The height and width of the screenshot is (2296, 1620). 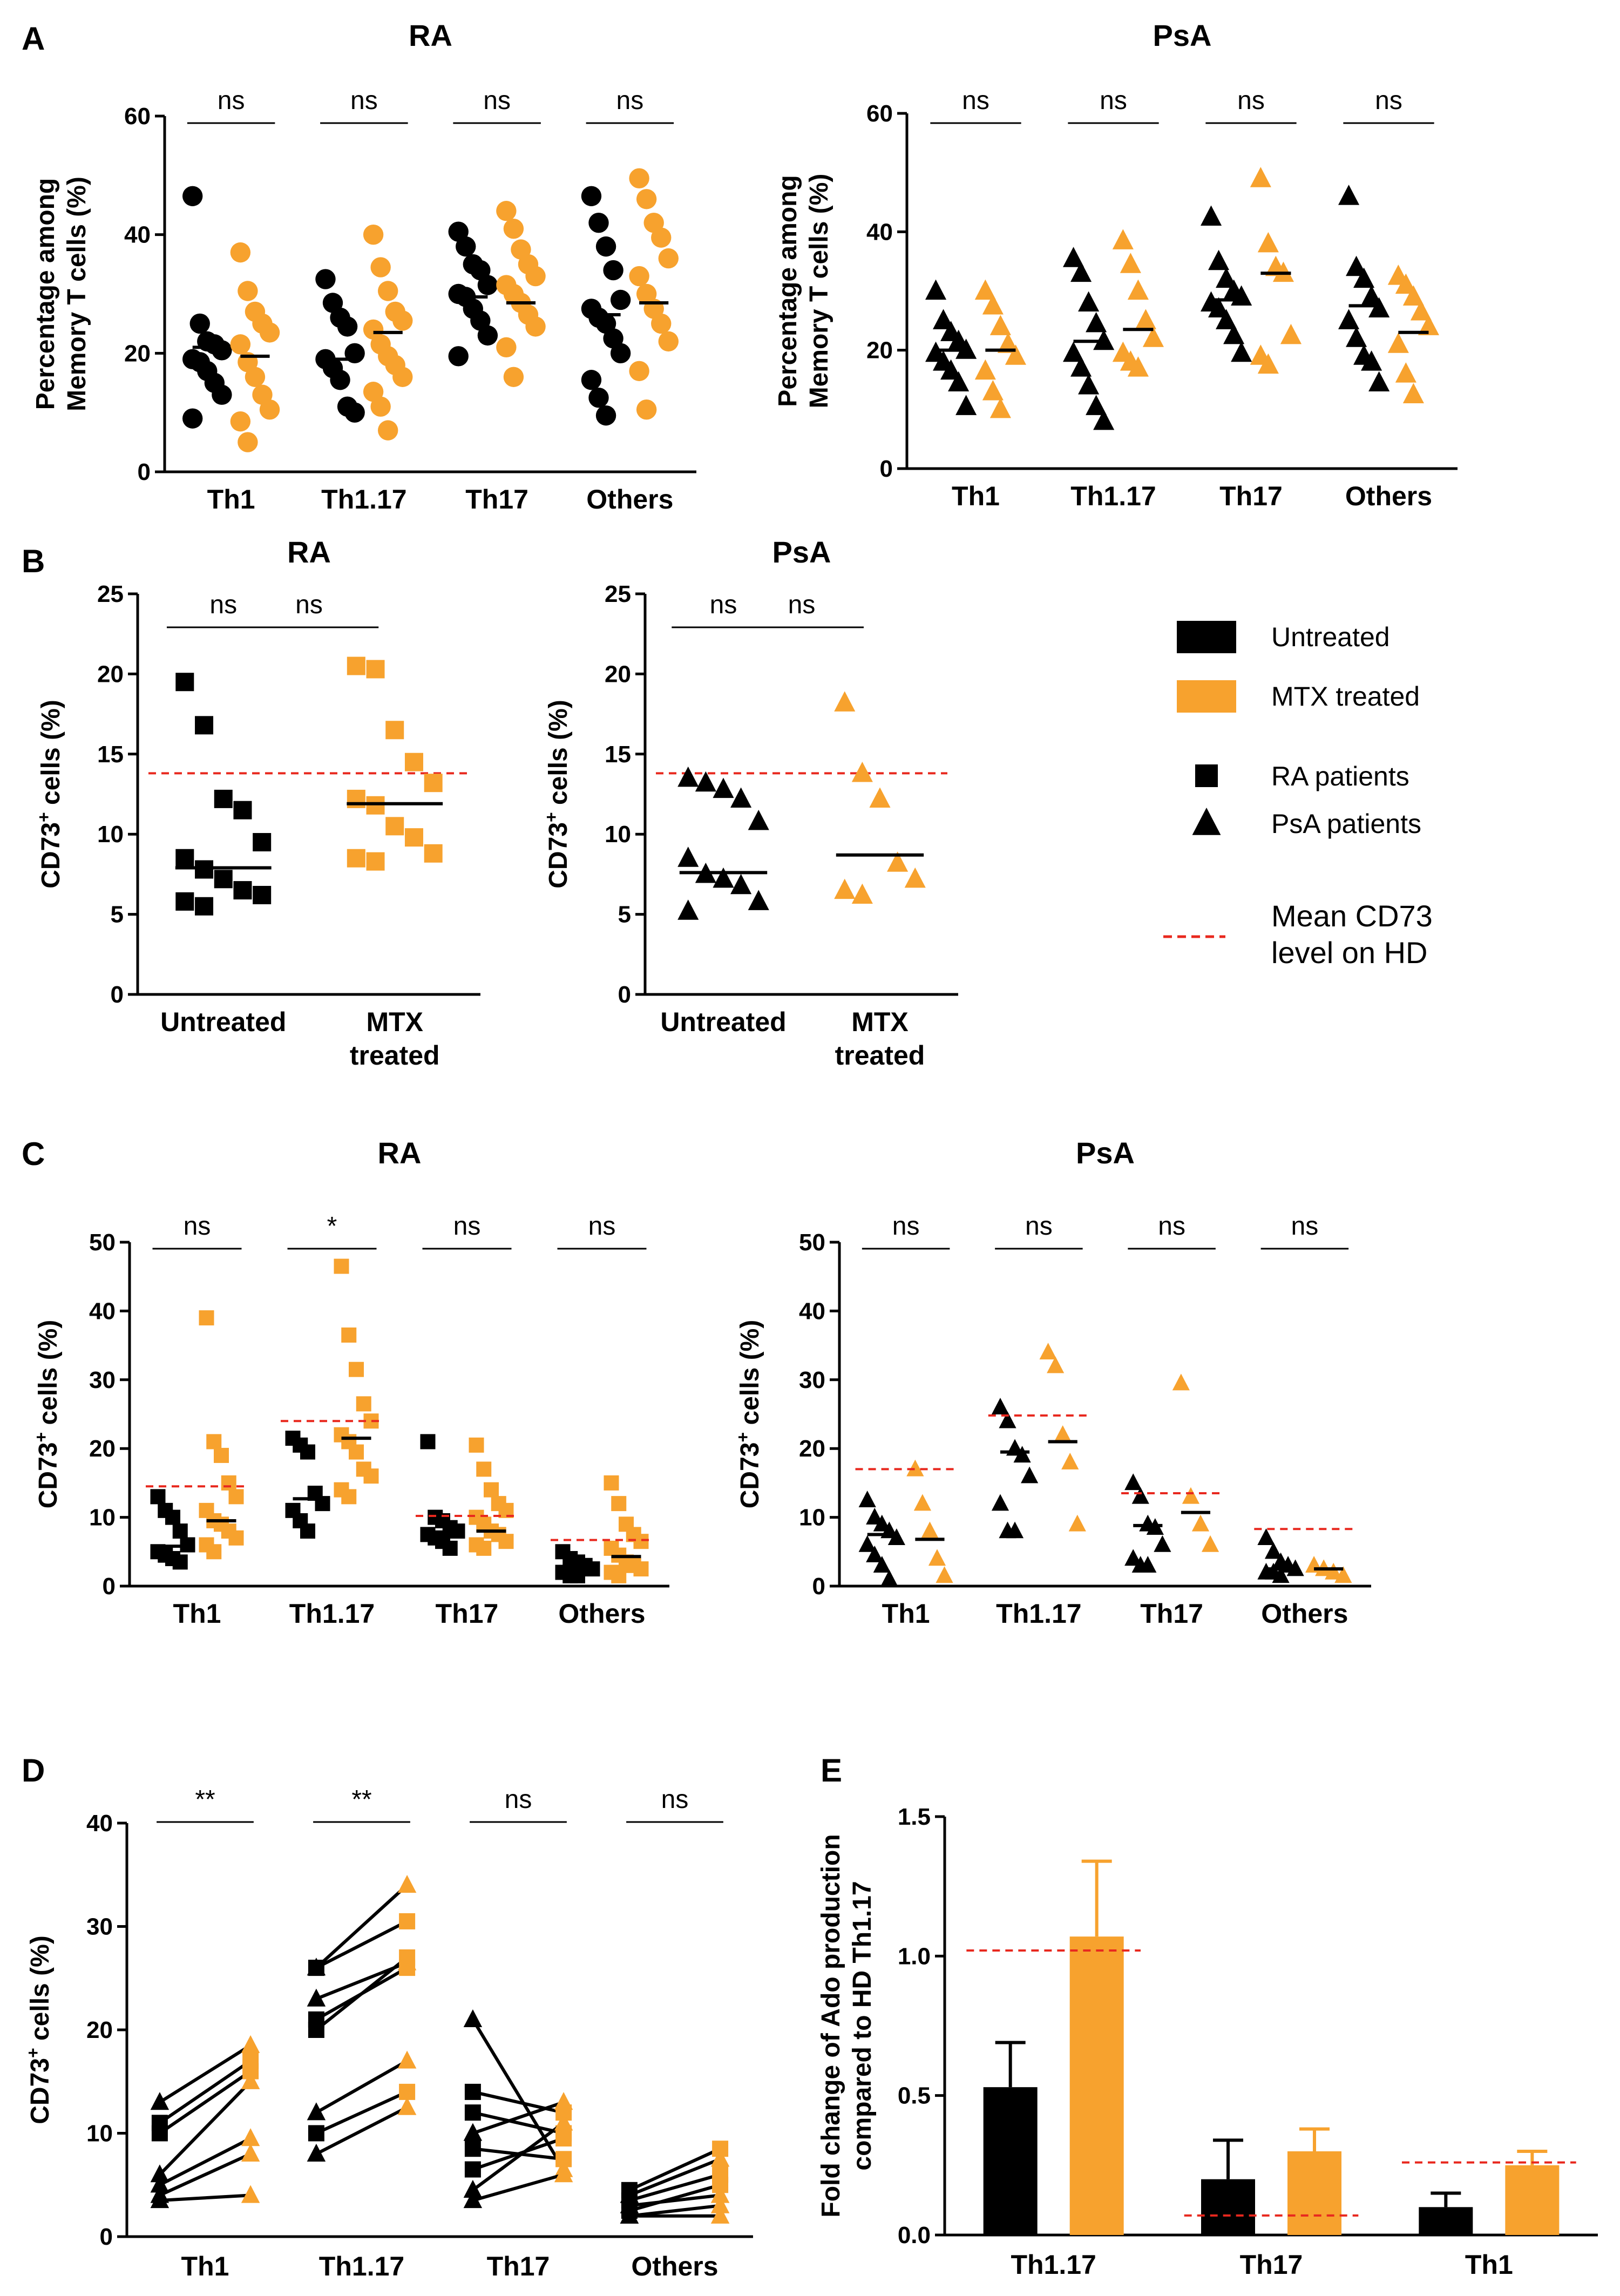 I want to click on panel-label-C: C, so click(x=34, y=1154).